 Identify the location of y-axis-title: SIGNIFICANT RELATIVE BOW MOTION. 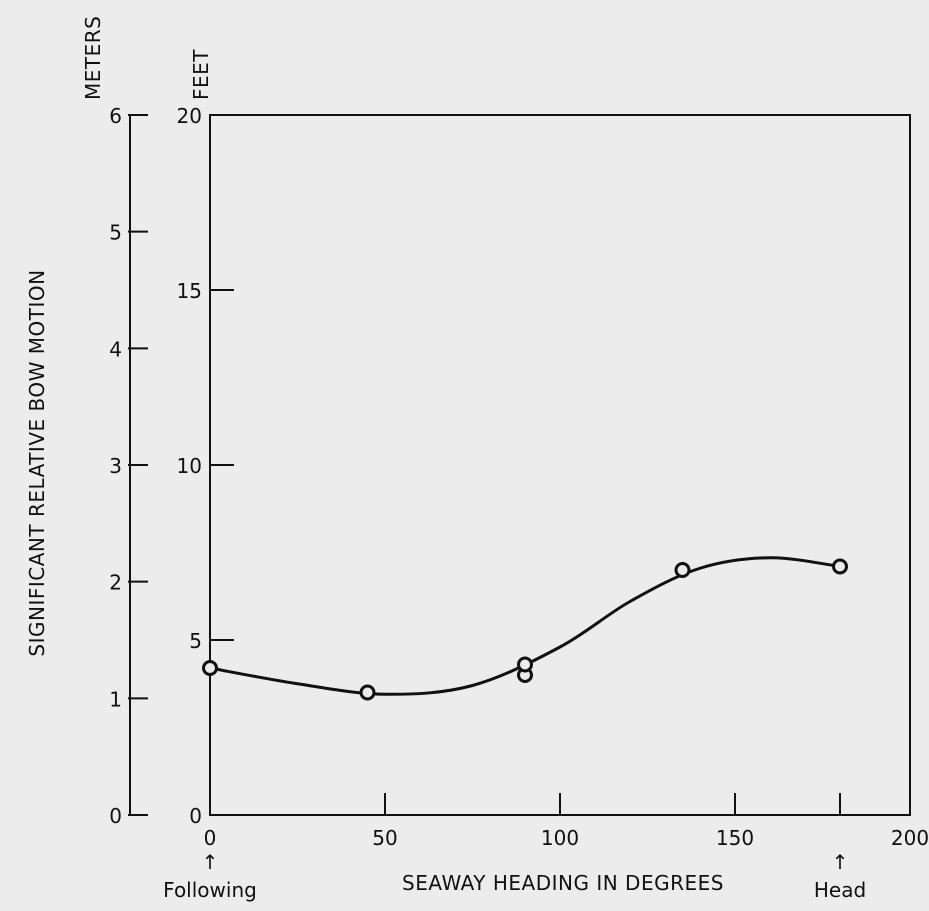
(37, 462).